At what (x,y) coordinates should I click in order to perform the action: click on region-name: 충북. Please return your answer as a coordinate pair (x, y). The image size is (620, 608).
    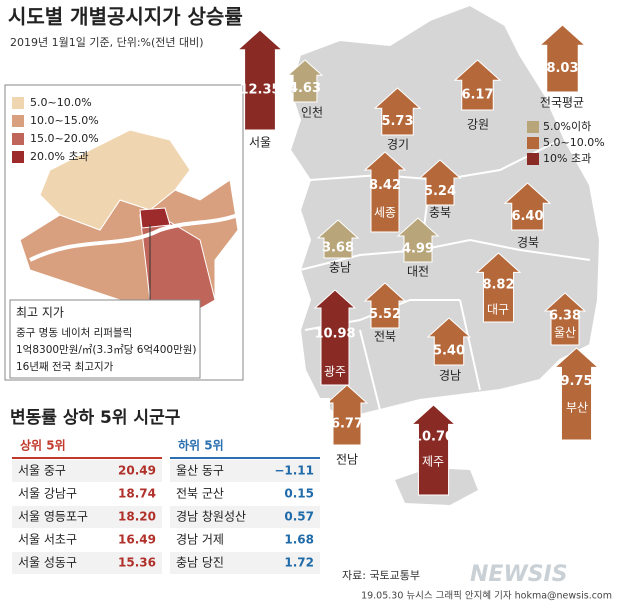
    Looking at the image, I should click on (440, 213).